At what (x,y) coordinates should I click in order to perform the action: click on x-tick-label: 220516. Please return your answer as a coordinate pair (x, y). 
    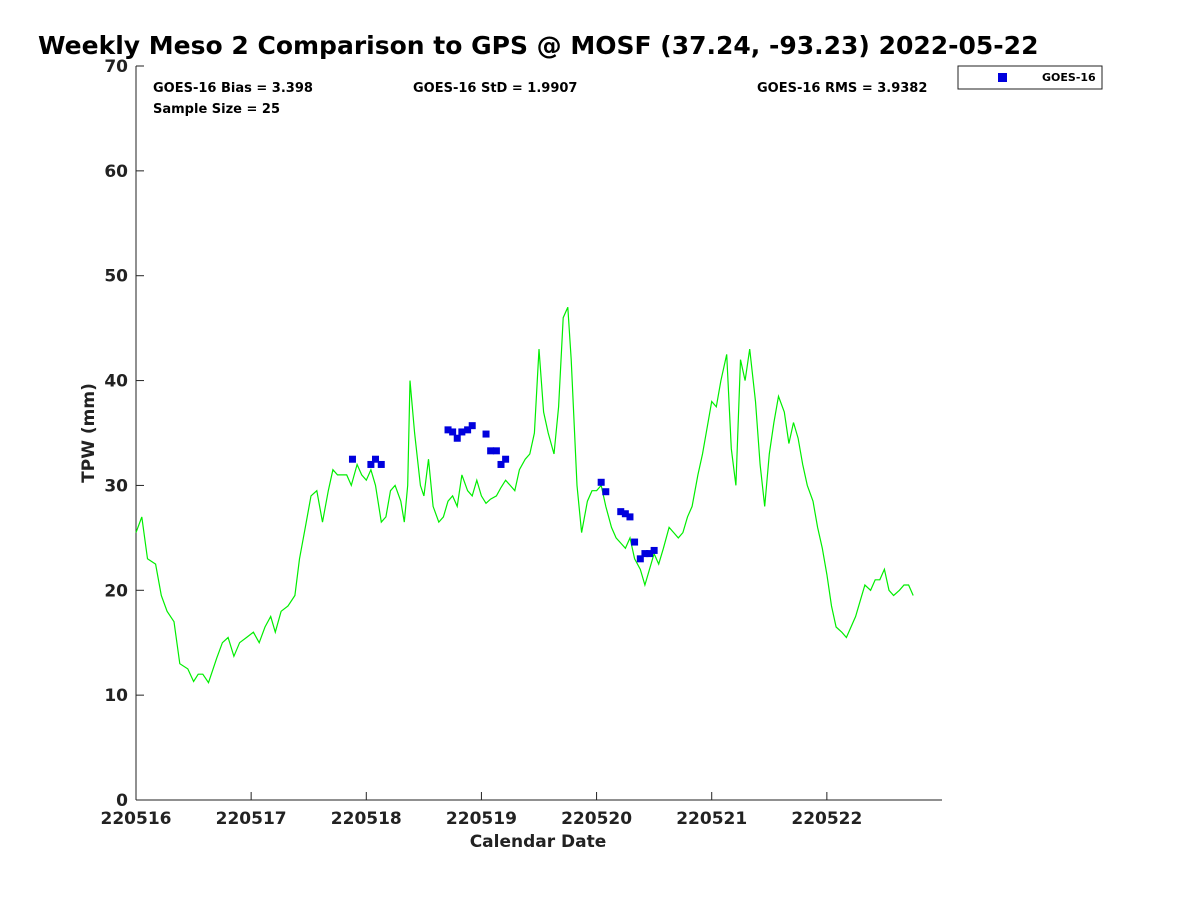
    Looking at the image, I should click on (136, 819).